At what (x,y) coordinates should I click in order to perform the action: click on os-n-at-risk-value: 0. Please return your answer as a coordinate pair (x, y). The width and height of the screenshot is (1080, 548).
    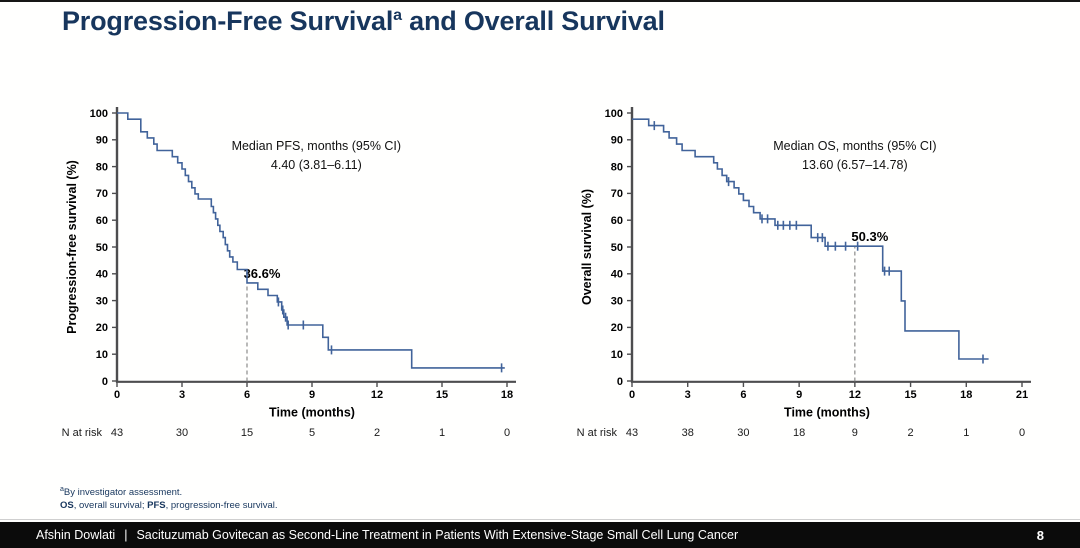
    Looking at the image, I should click on (1022, 433).